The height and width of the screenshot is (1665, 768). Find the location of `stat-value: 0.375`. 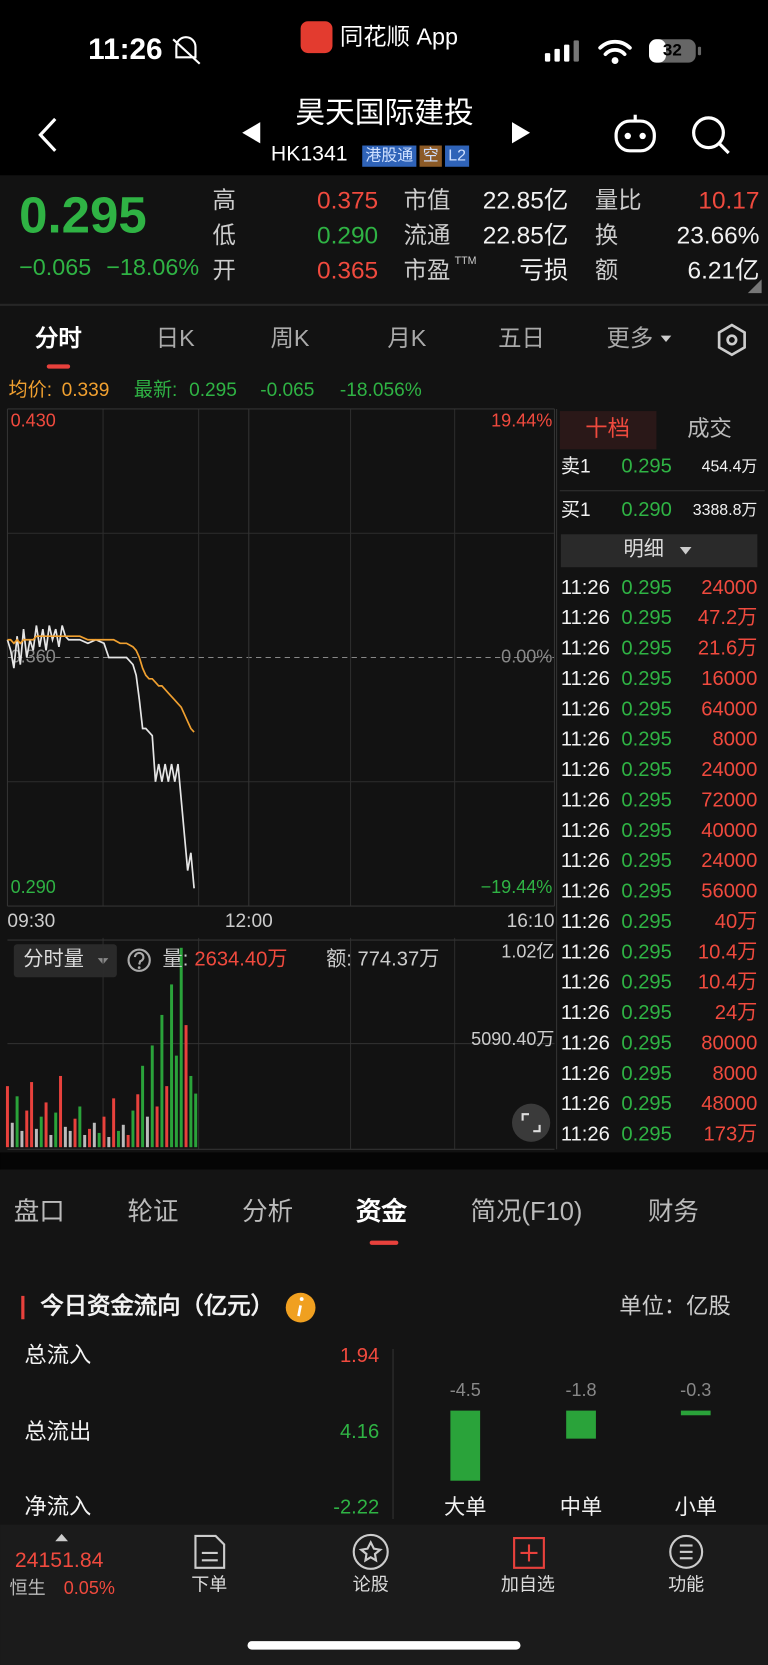

stat-value: 0.375 is located at coordinates (347, 200).